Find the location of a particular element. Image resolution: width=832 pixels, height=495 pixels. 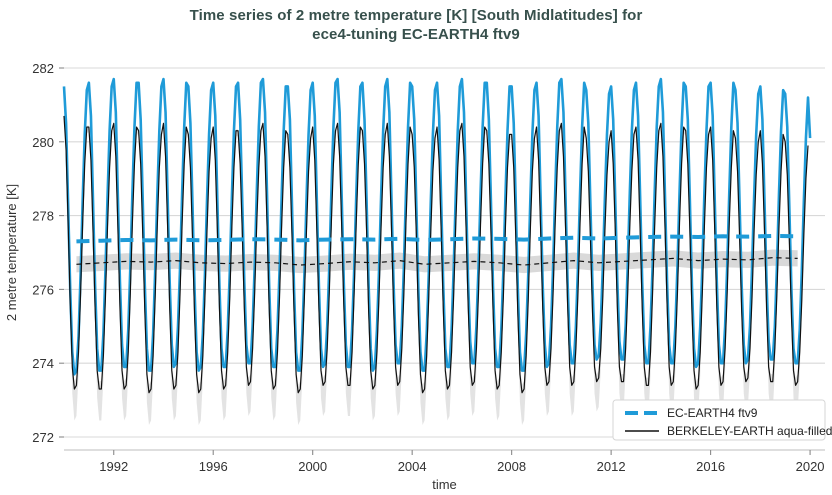

legend-box is located at coordinates (719, 420).